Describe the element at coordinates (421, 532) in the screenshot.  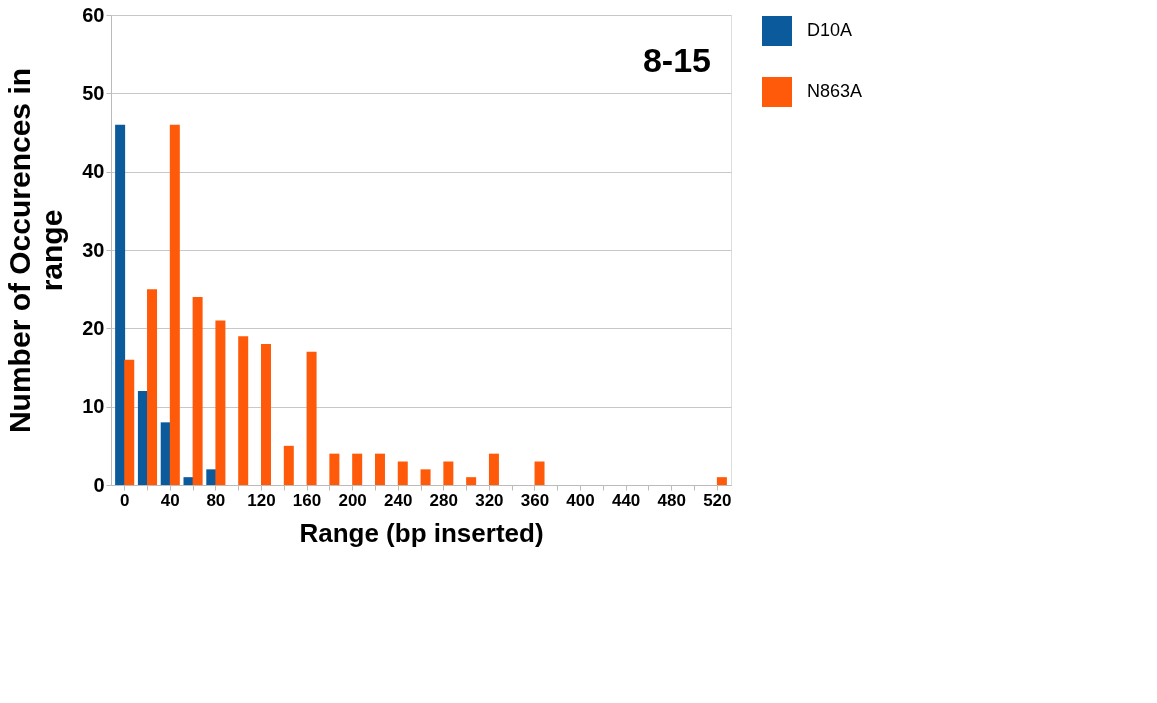
I see `x-axis-title: Range (bp inserted)` at that location.